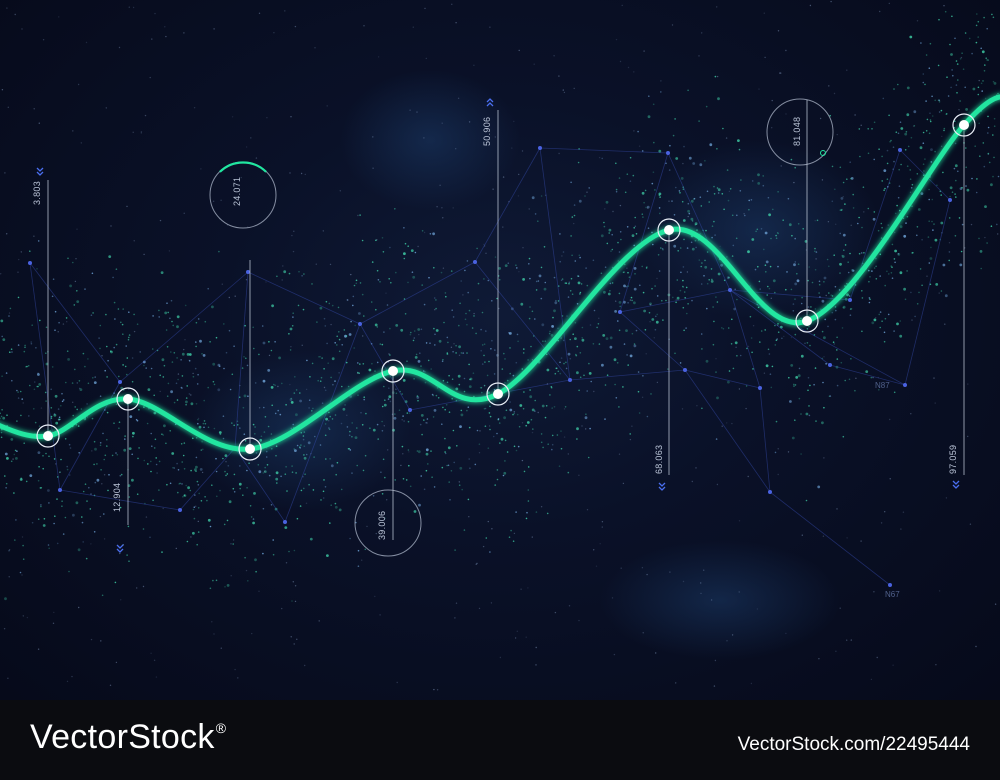 Image resolution: width=1000 pixels, height=780 pixels. I want to click on network-node, so click(620, 312).